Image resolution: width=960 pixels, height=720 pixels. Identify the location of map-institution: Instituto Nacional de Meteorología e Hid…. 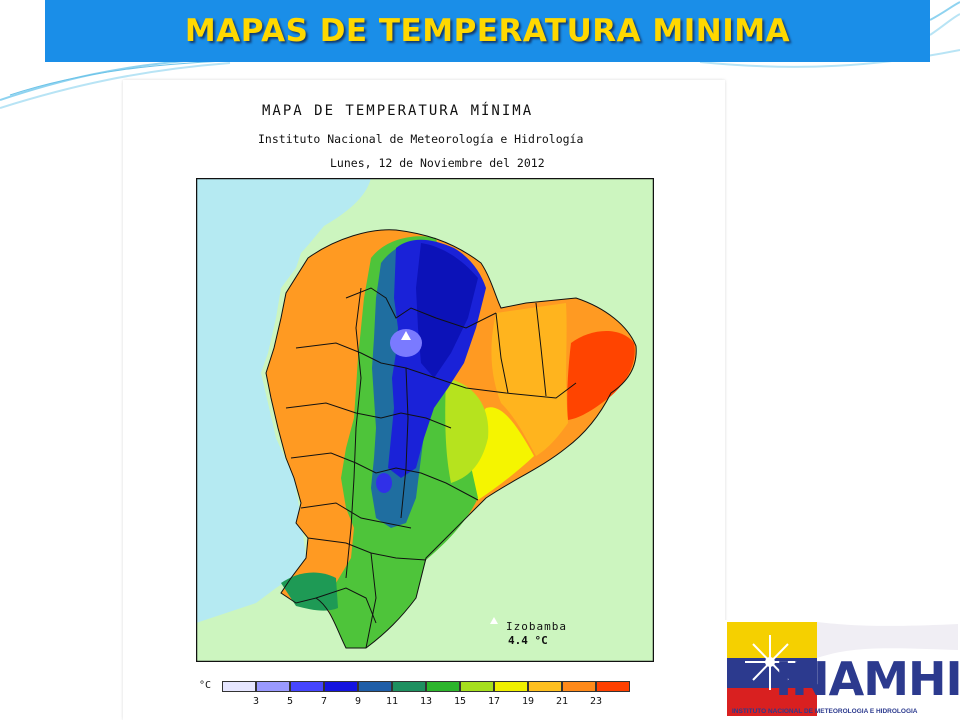
(421, 139).